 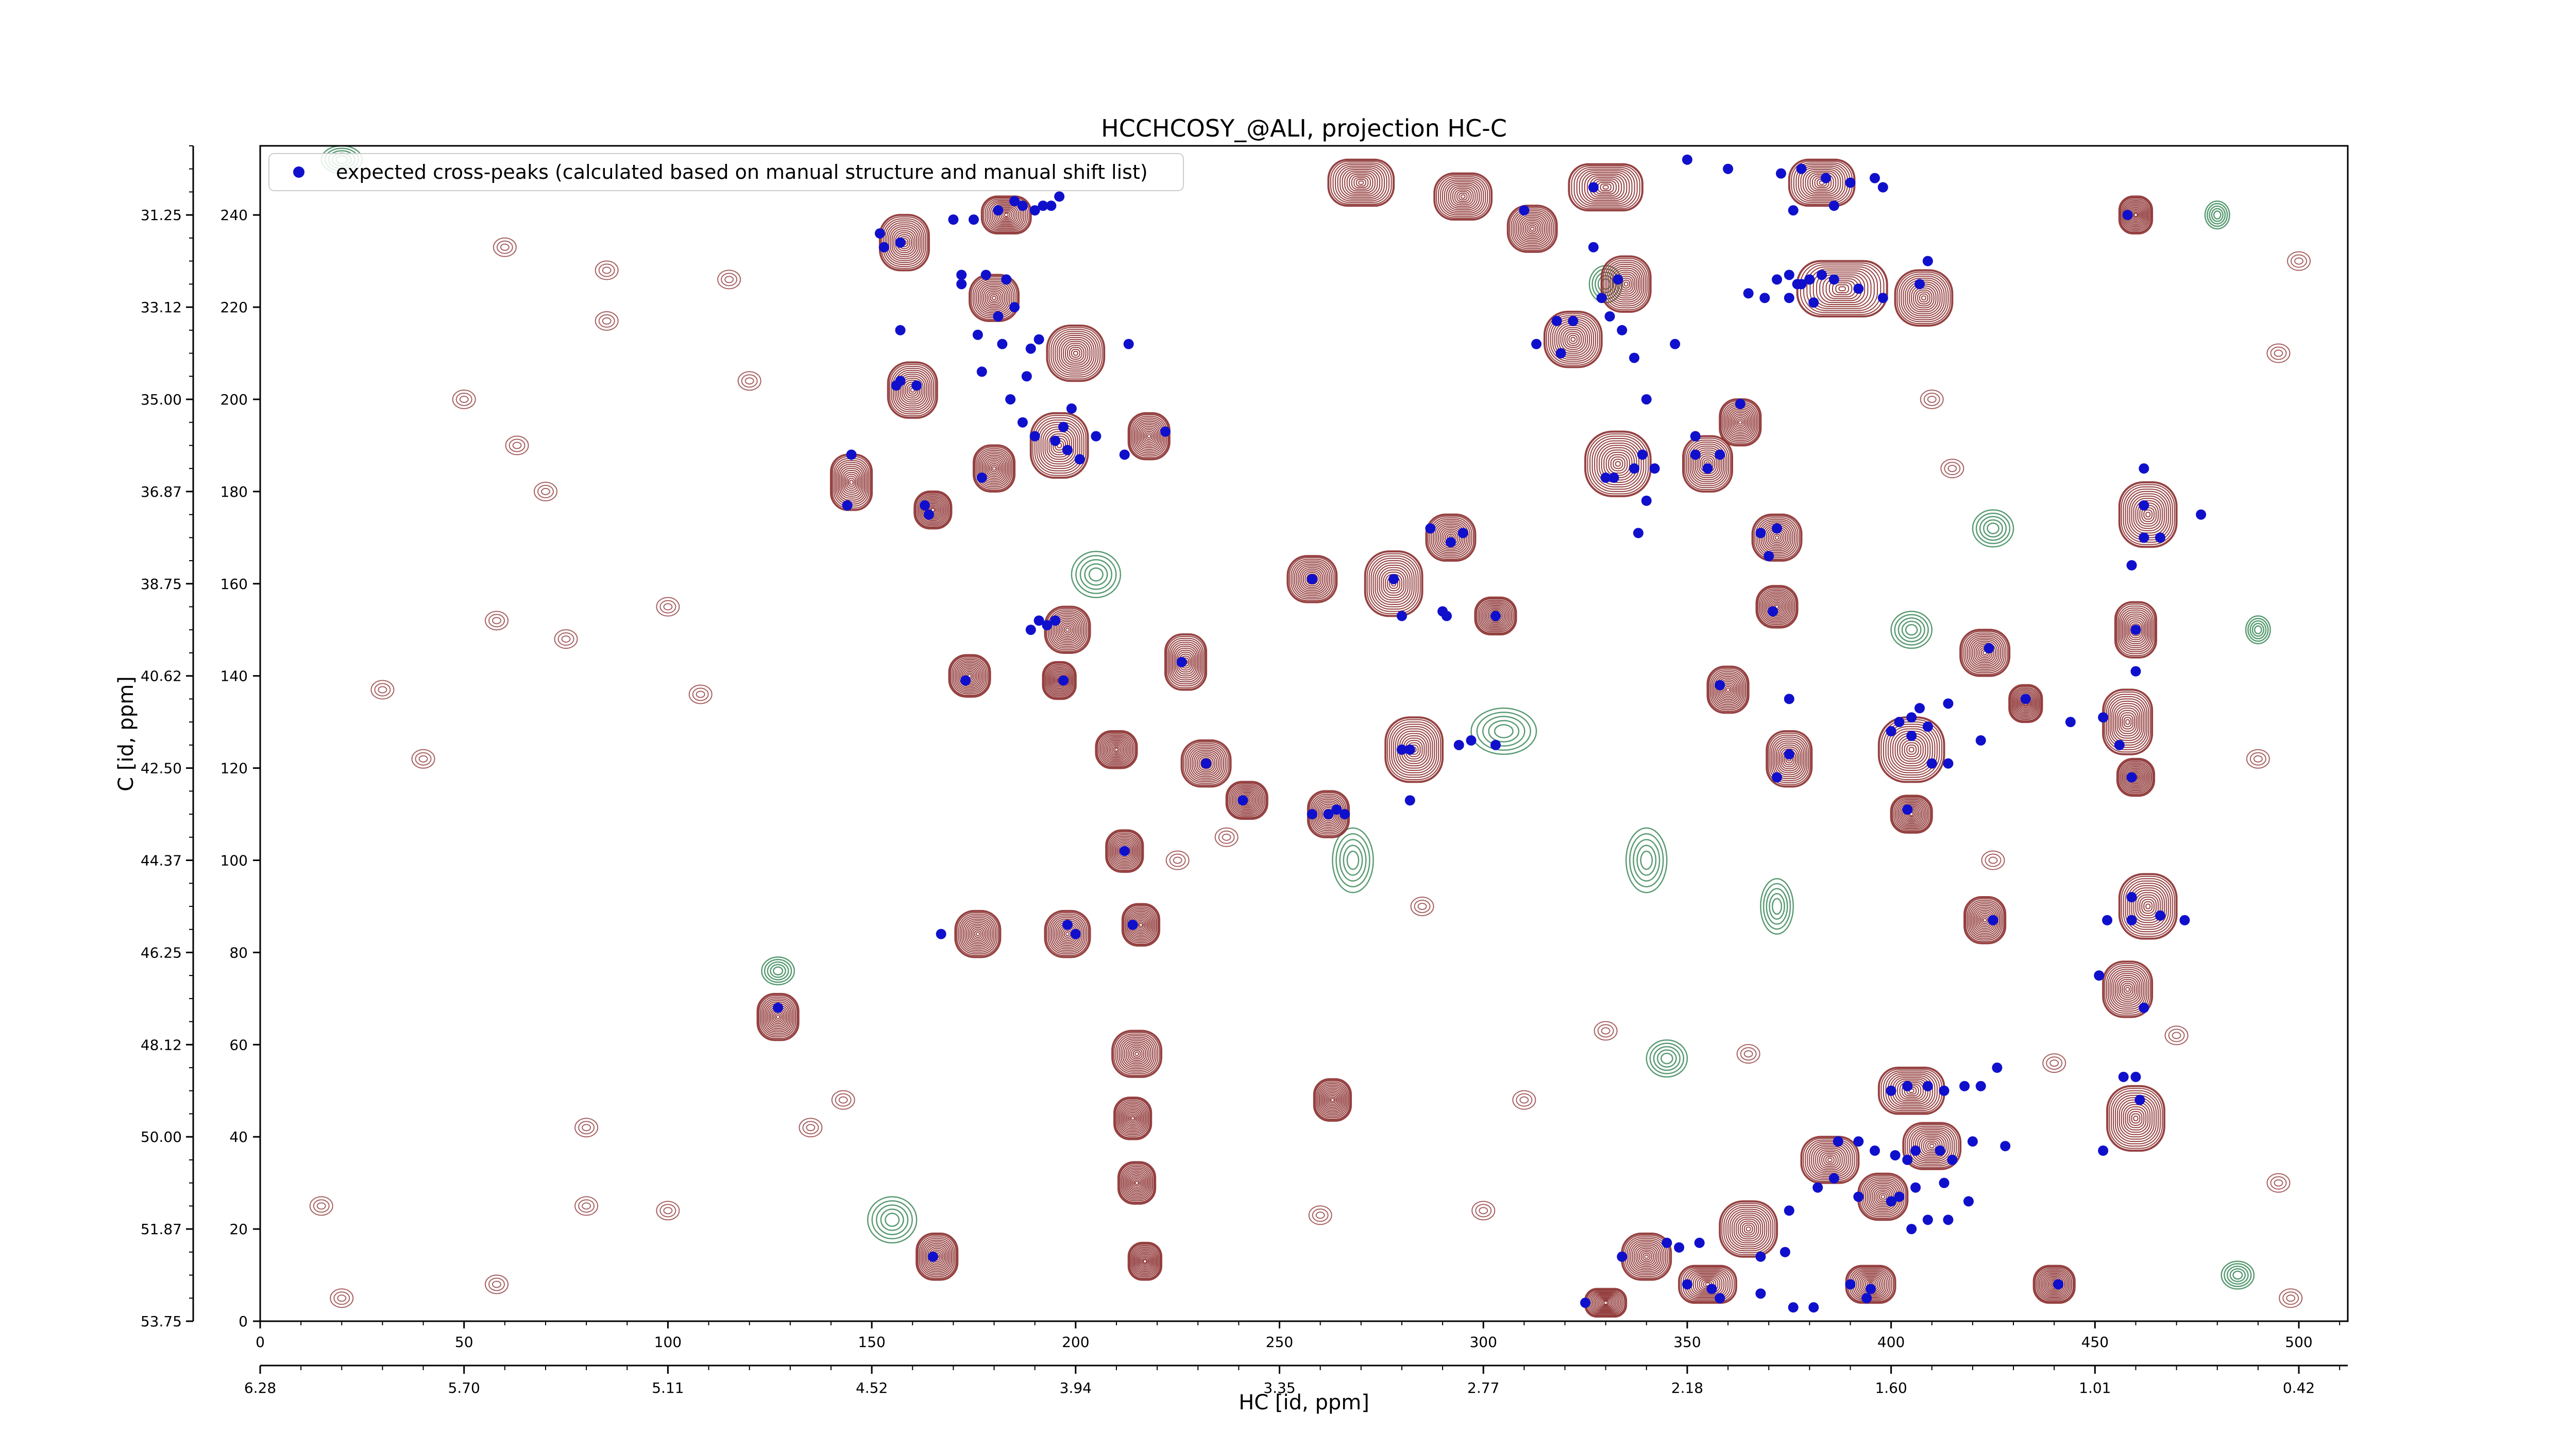 I want to click on x-tick-label: 150, so click(x=871, y=1342).